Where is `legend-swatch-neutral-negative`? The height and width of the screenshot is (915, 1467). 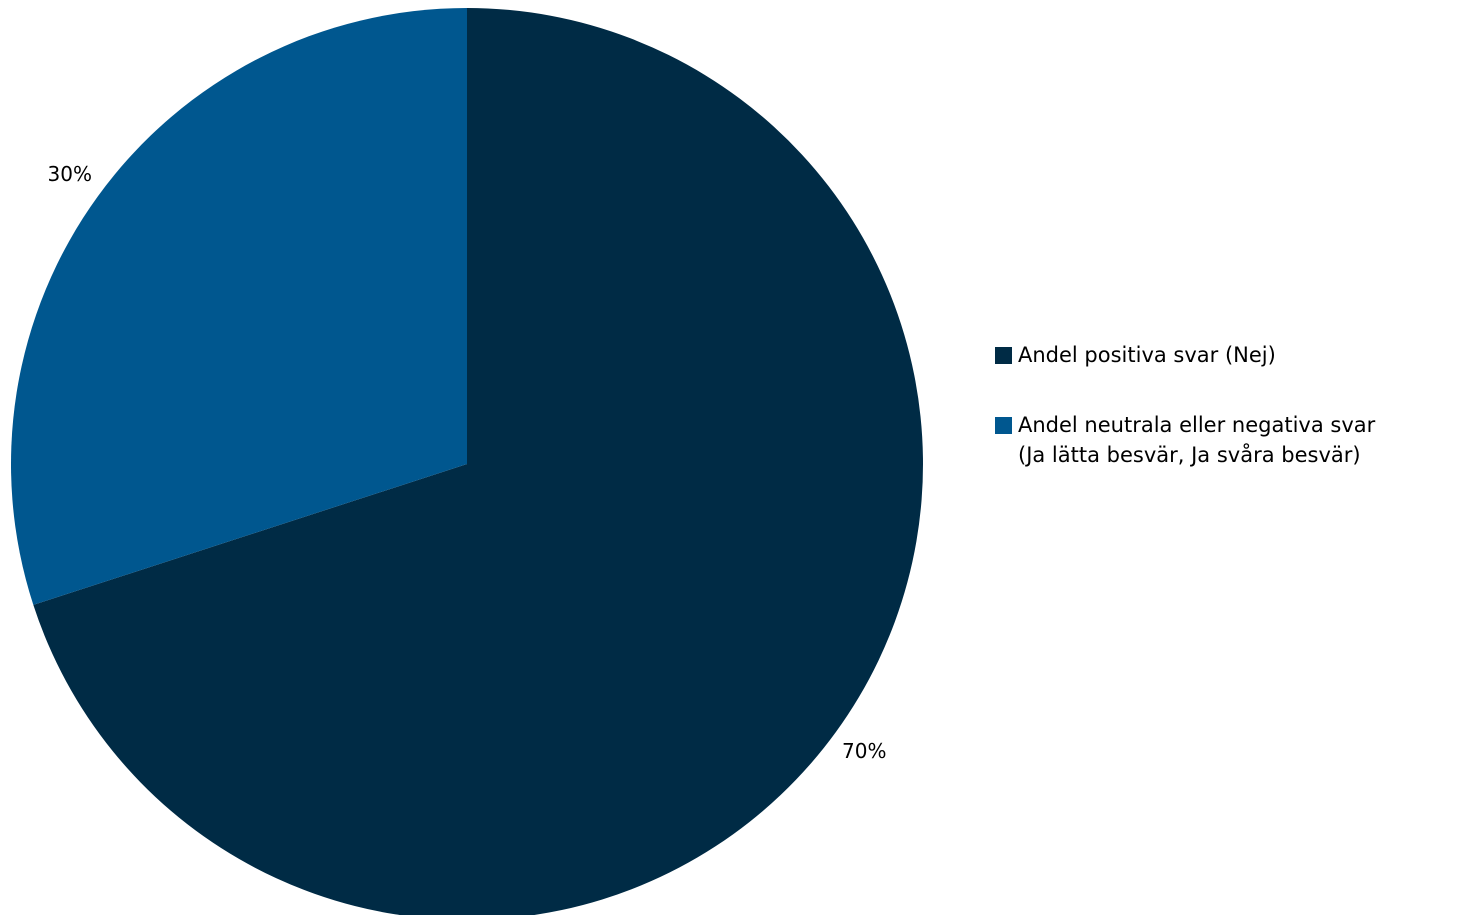
legend-swatch-neutral-negative is located at coordinates (1003, 425).